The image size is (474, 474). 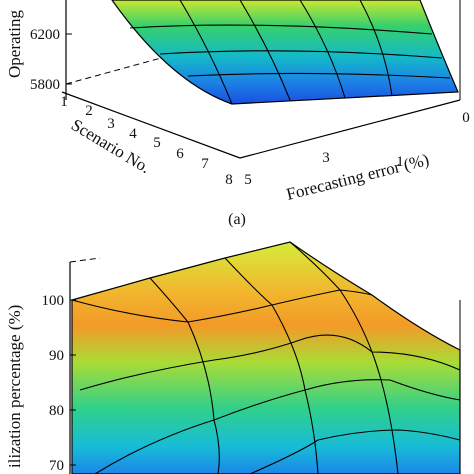 What do you see at coordinates (56, 466) in the screenshot?
I see `panel-b-z-tick-label: 70` at bounding box center [56, 466].